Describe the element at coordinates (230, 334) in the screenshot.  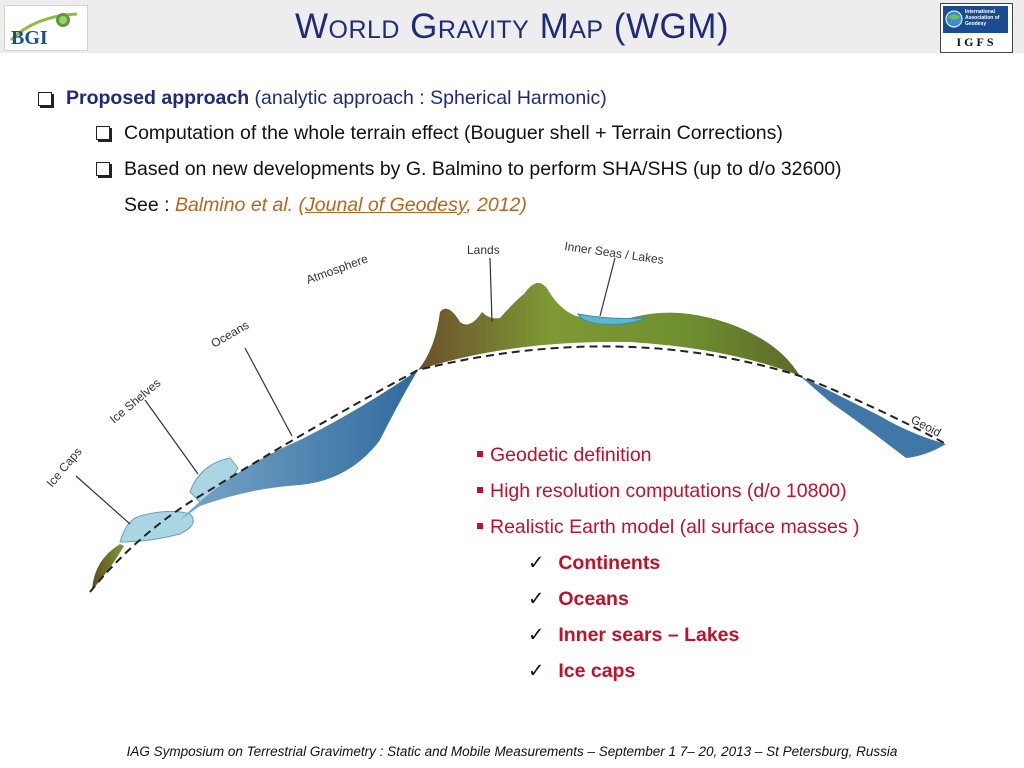
I see `label-oceans: Oceans` at that location.